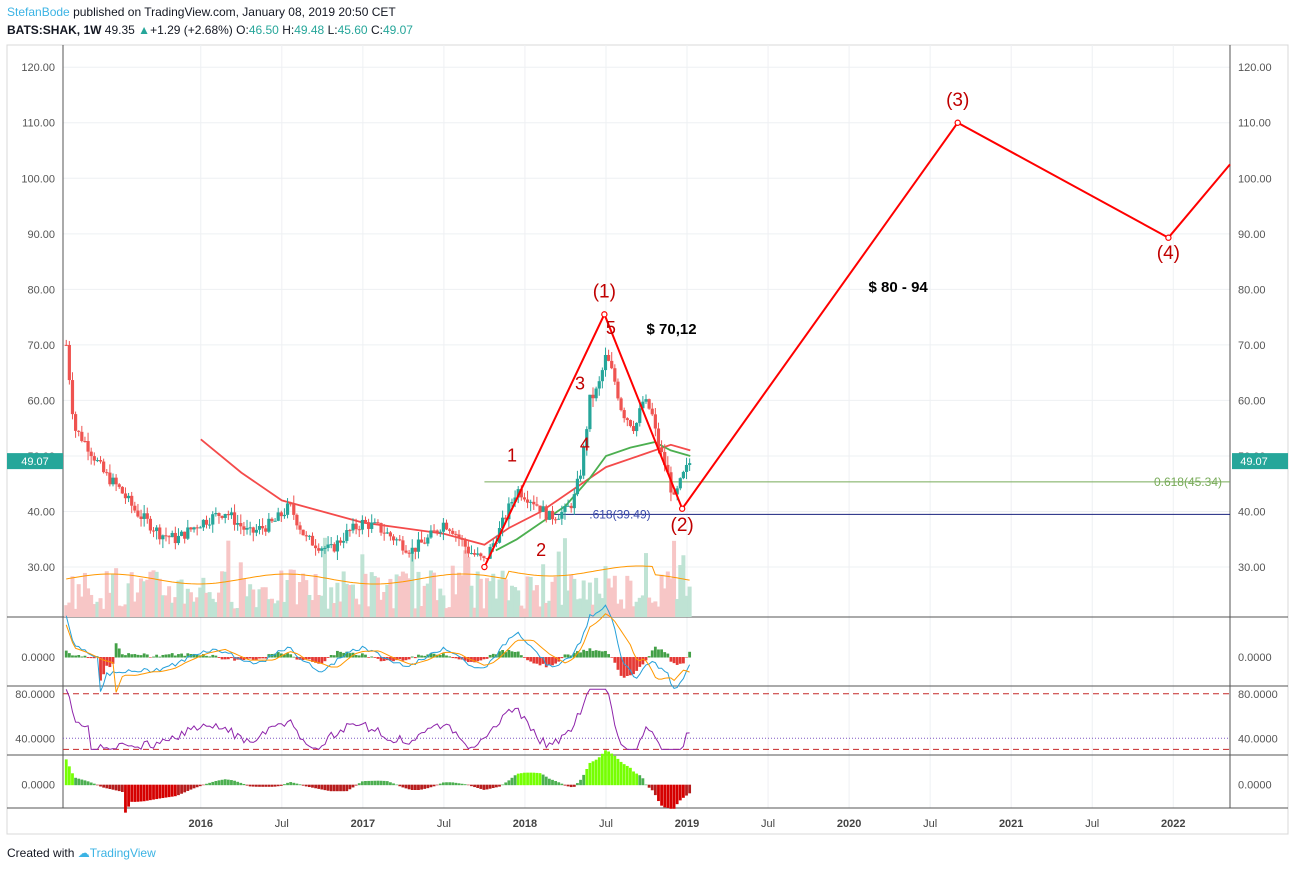  I want to click on wave-label: 4, so click(585, 444).